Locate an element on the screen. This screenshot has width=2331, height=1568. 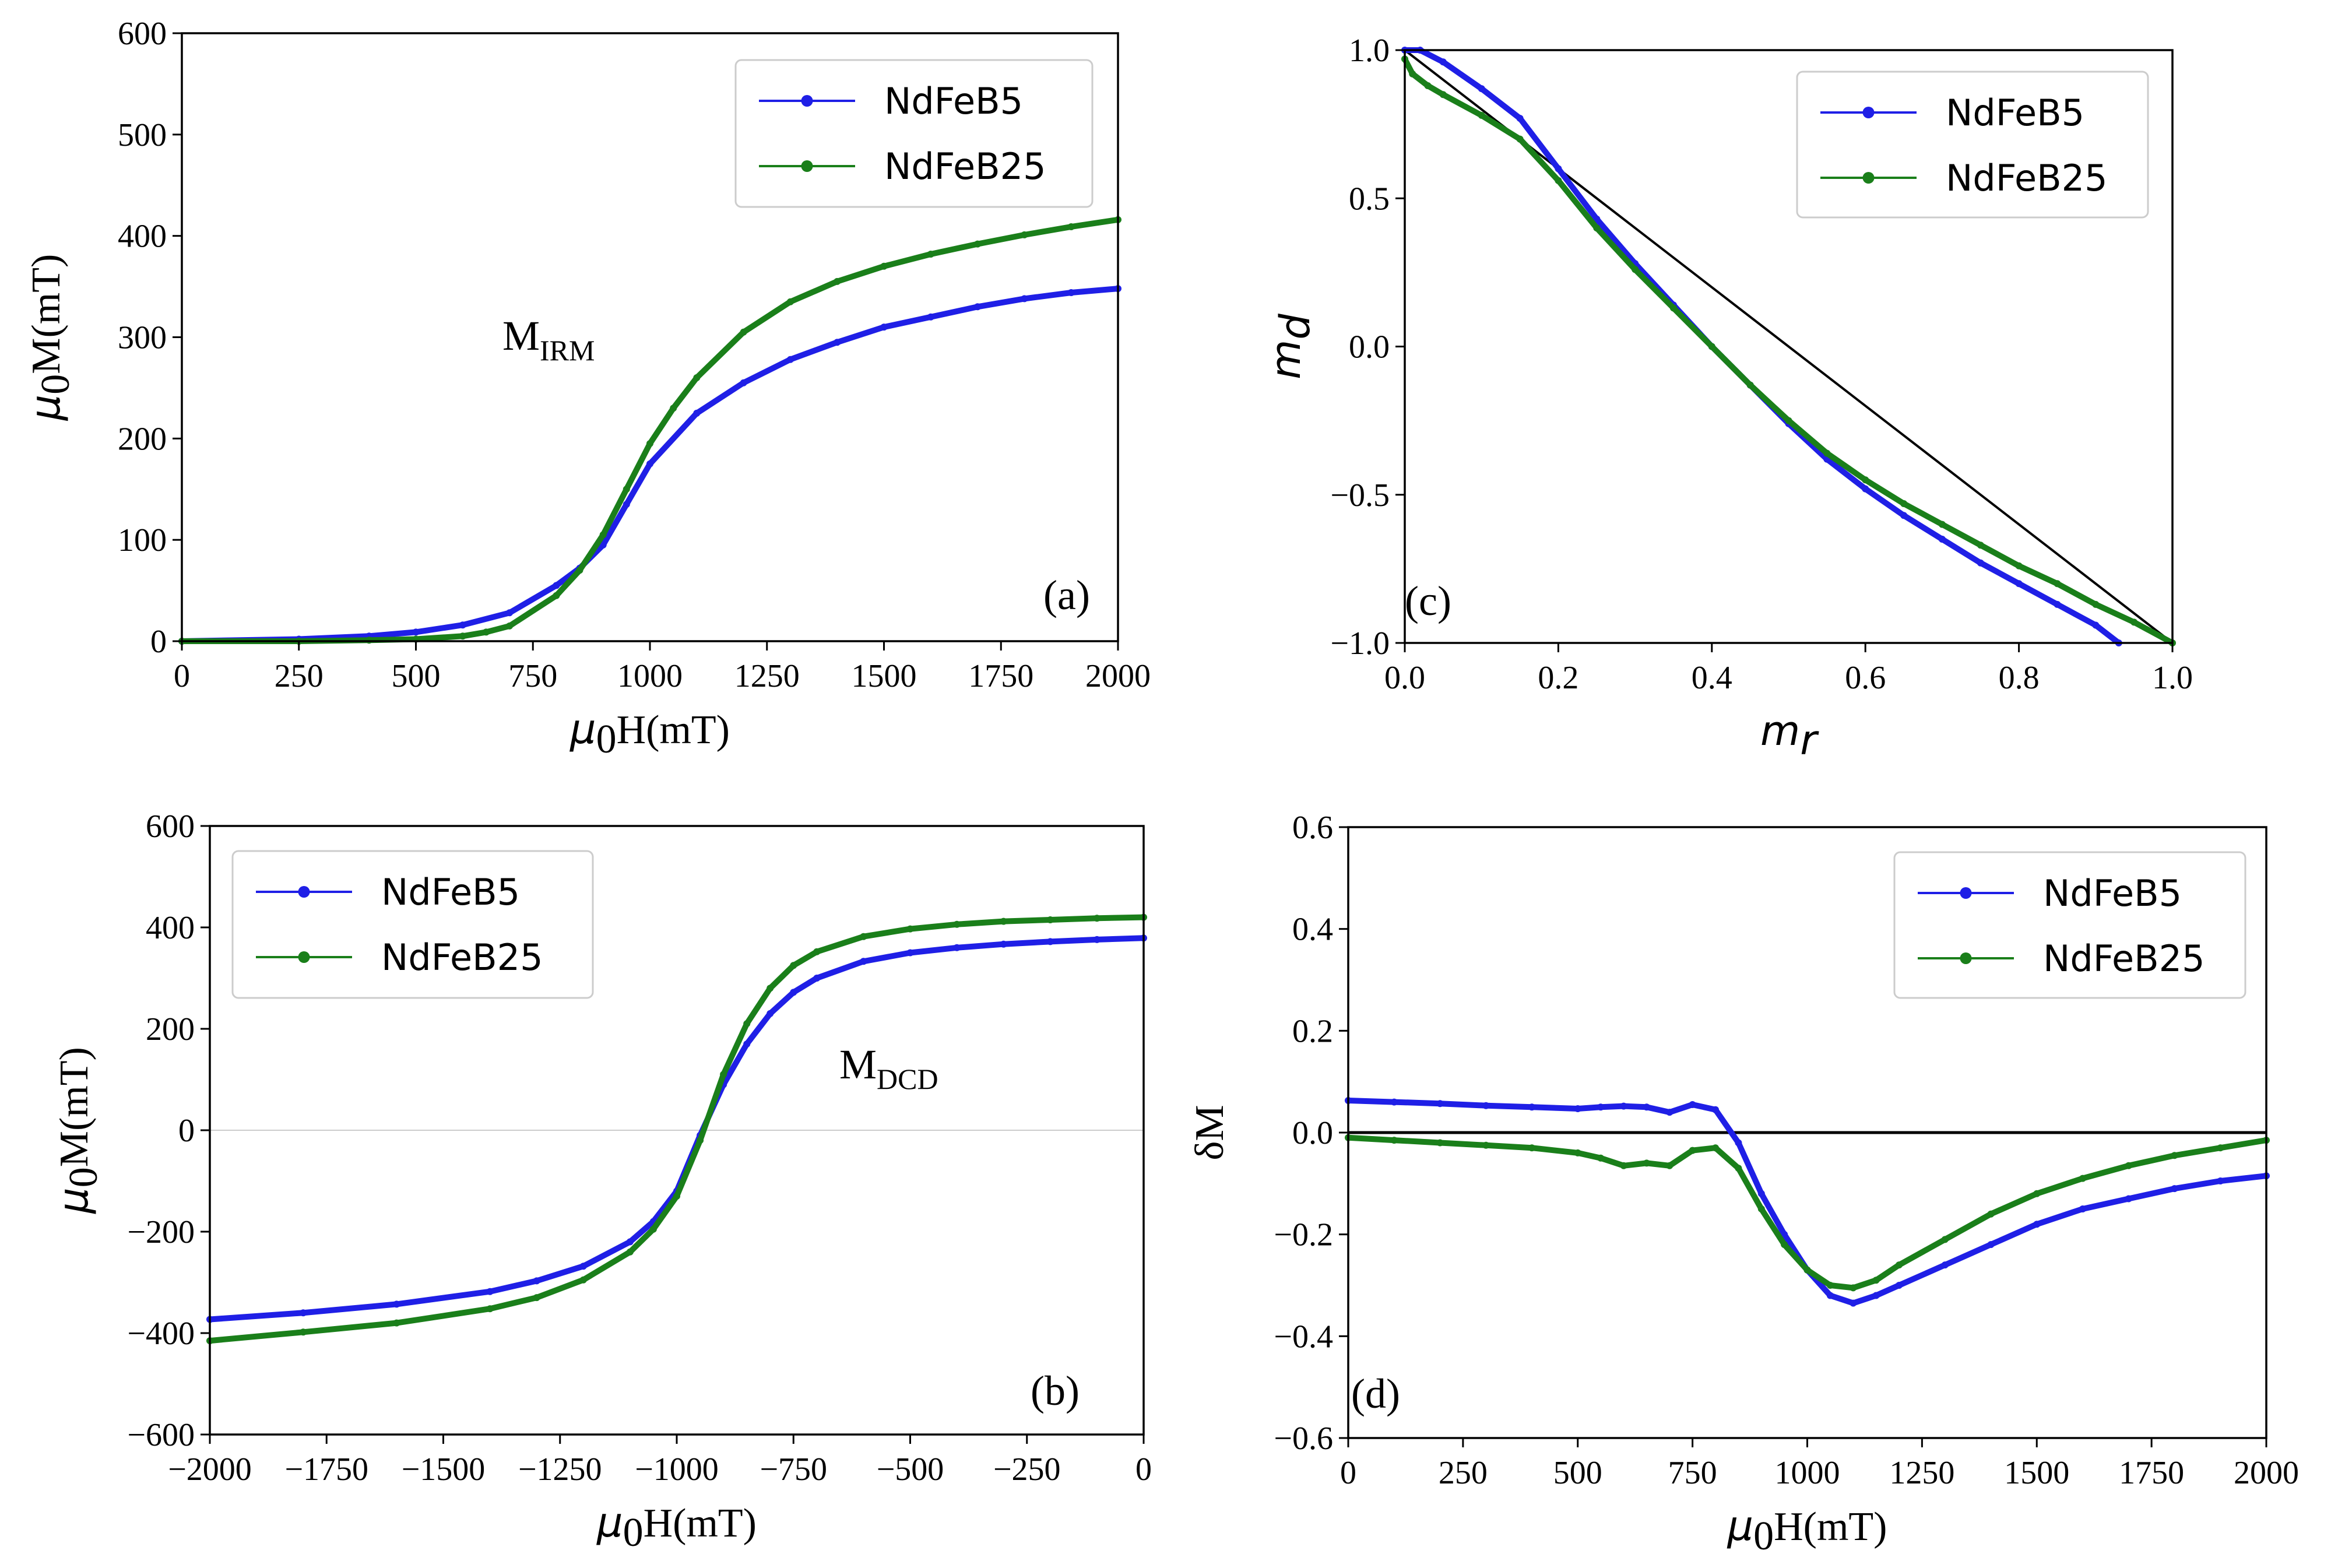
x-tick-label: −1000 is located at coordinates (677, 1469).